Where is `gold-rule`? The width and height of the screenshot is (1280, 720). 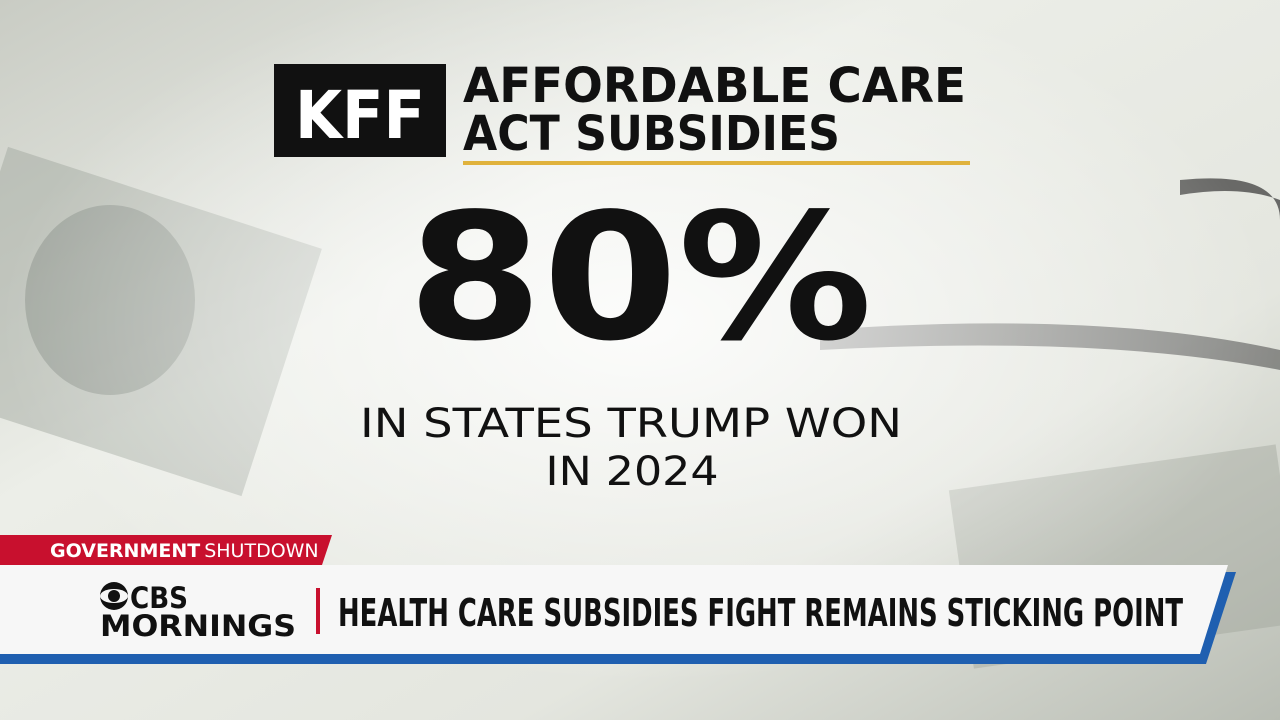
gold-rule is located at coordinates (716, 163).